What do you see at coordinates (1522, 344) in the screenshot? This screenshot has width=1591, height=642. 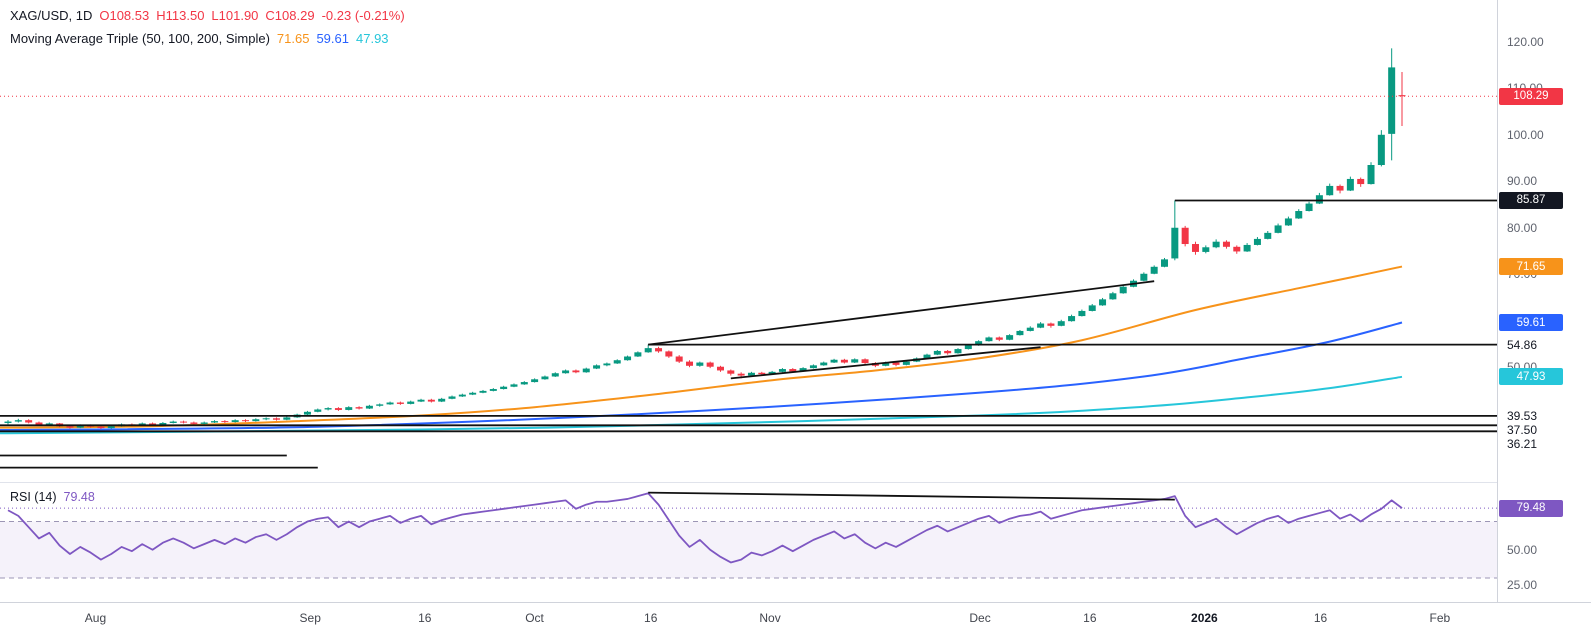 I see `price-level-label: 54.86` at bounding box center [1522, 344].